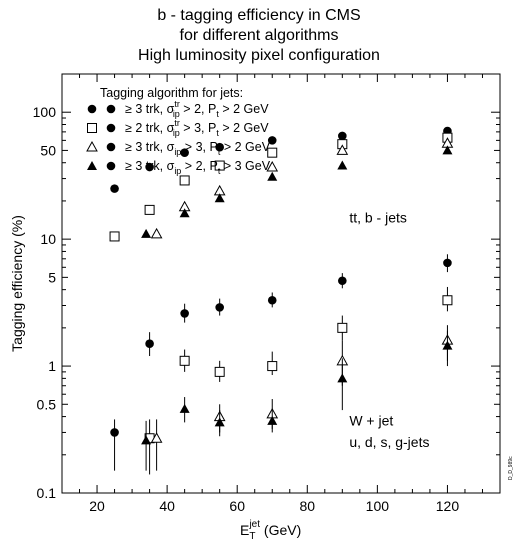 The image size is (518, 545). What do you see at coordinates (92, 128) in the screenshot?
I see `legend-marker-open-square` at bounding box center [92, 128].